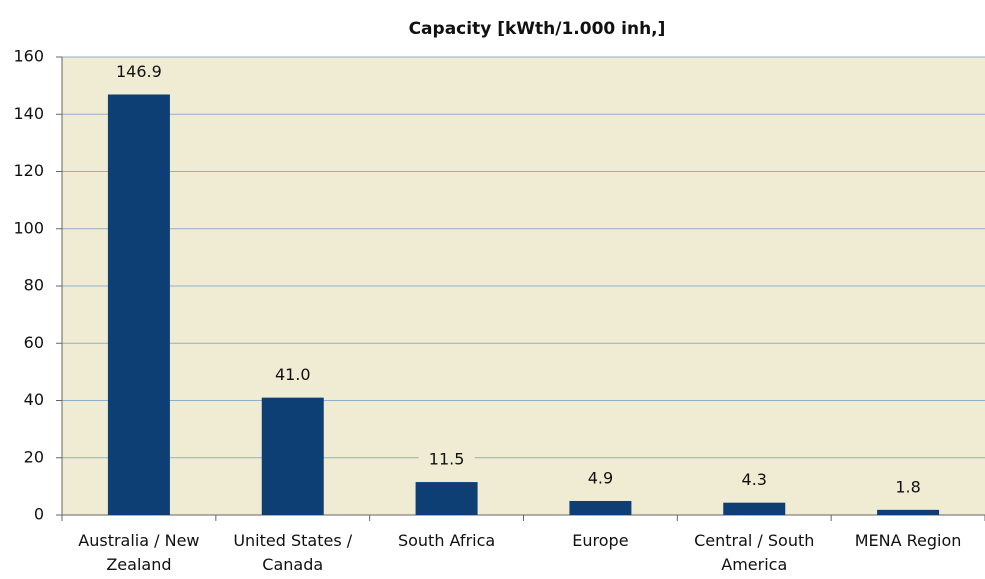  Describe the element at coordinates (908, 540) in the screenshot. I see `x-tick-label: MENA Region` at that location.